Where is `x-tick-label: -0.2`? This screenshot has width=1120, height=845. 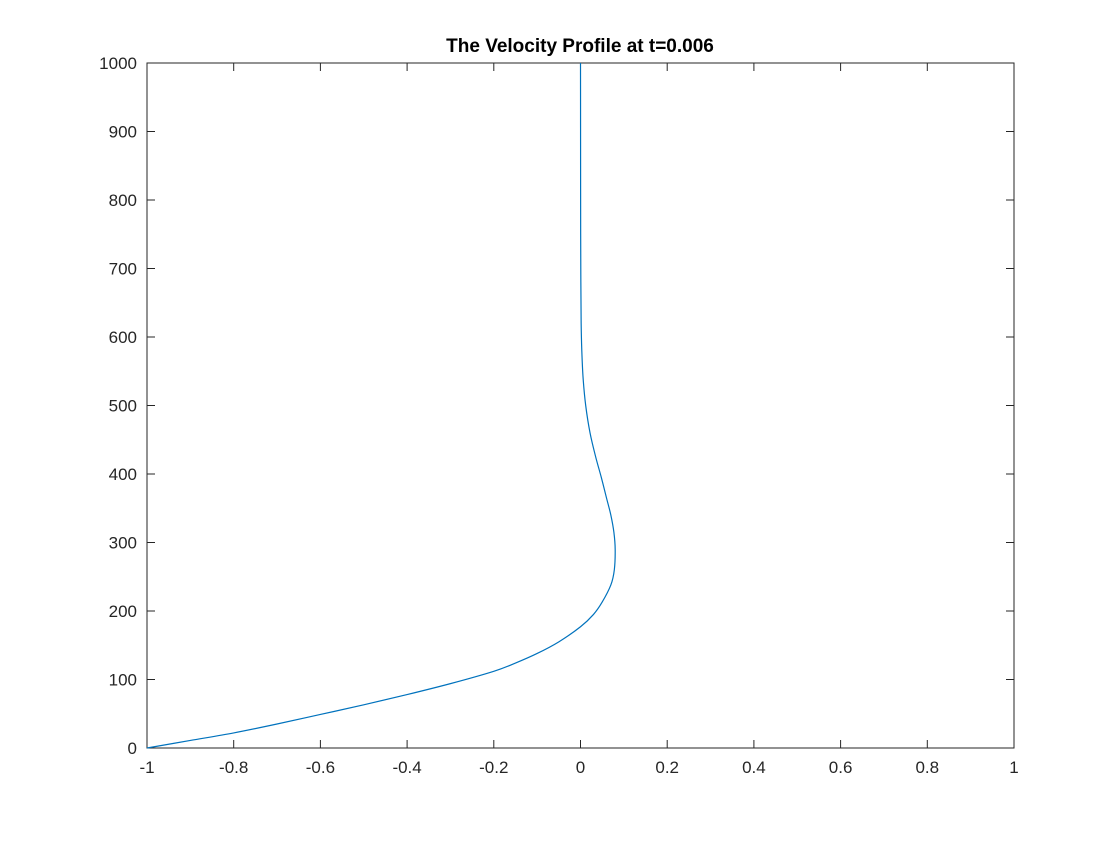
x-tick-label: -0.2 is located at coordinates (493, 767).